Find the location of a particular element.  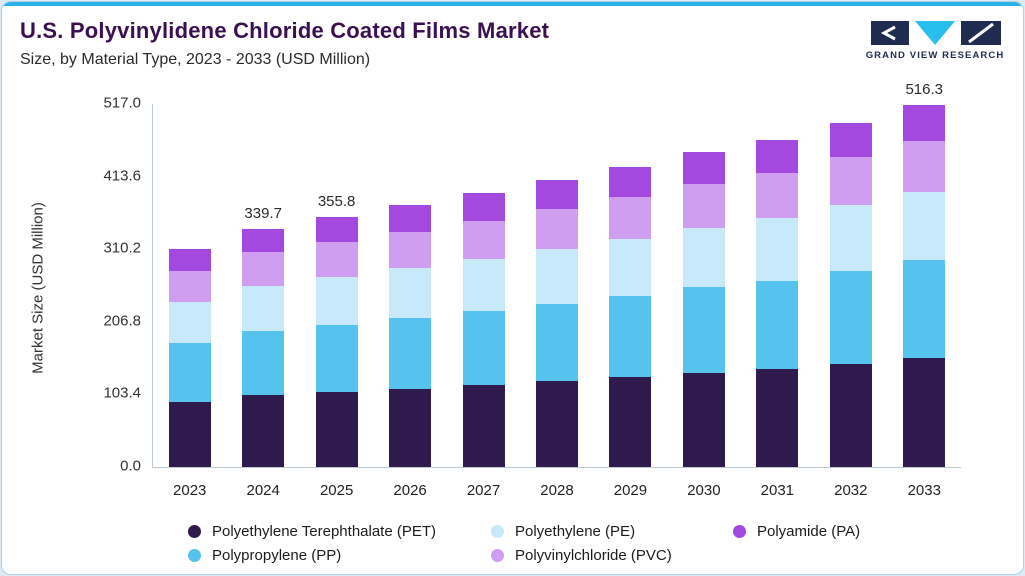

bar-2028: 2028 is located at coordinates (556, 301).